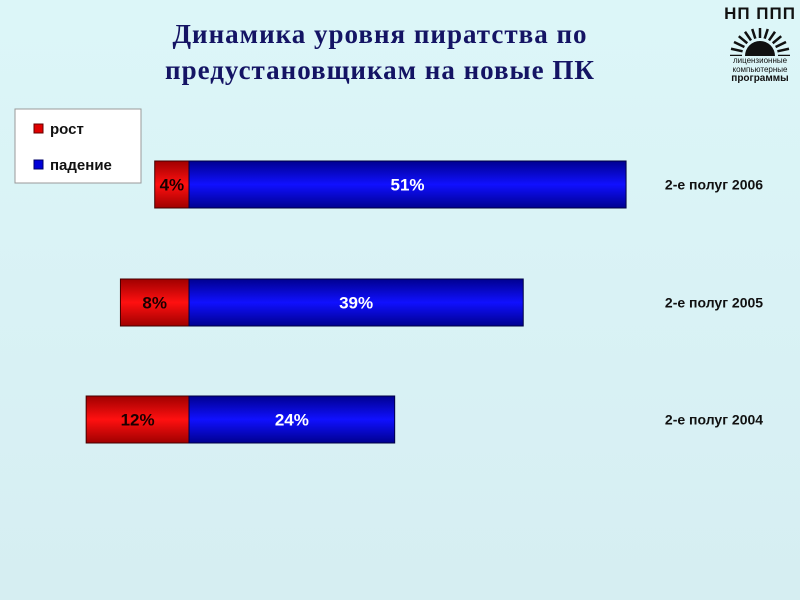 The width and height of the screenshot is (800, 600). Describe the element at coordinates (154, 303) in the screenshot. I see `data-label: 8%` at that location.